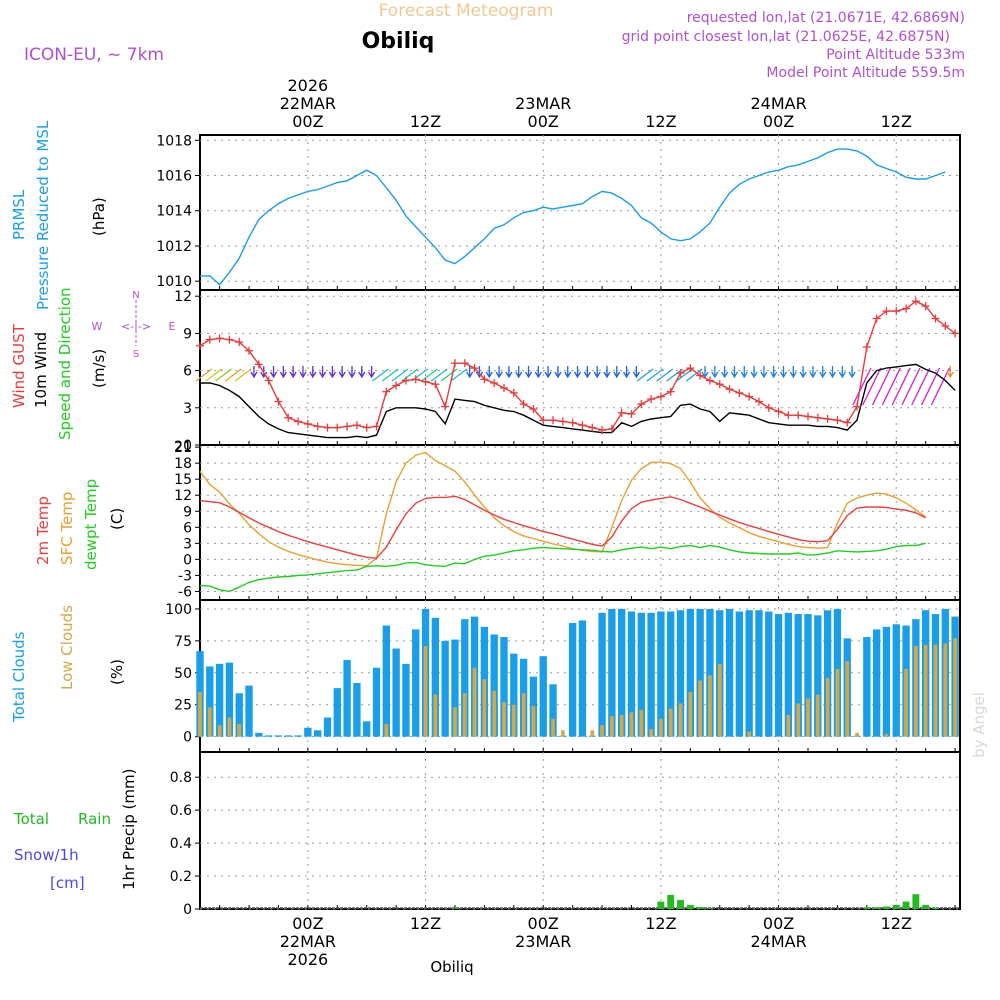 The image size is (1000, 1000). I want to click on compass-e: E, so click(172, 326).